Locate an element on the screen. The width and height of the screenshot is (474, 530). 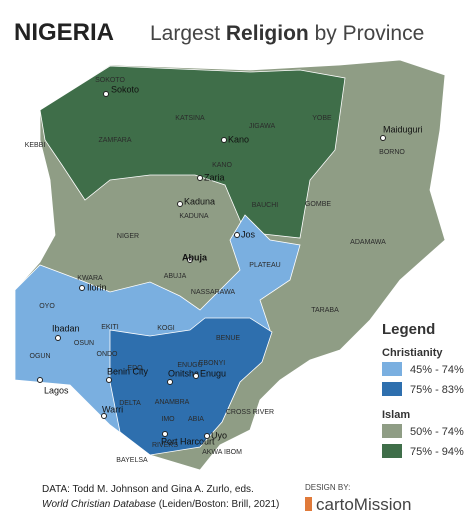
subtitle-bold: Religion is located at coordinates (267, 33).